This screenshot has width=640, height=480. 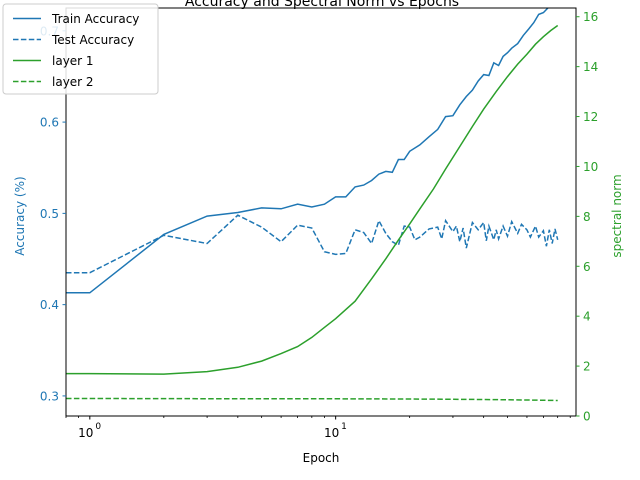 I want to click on legend-label: Test Accuracy, so click(x=92, y=40).